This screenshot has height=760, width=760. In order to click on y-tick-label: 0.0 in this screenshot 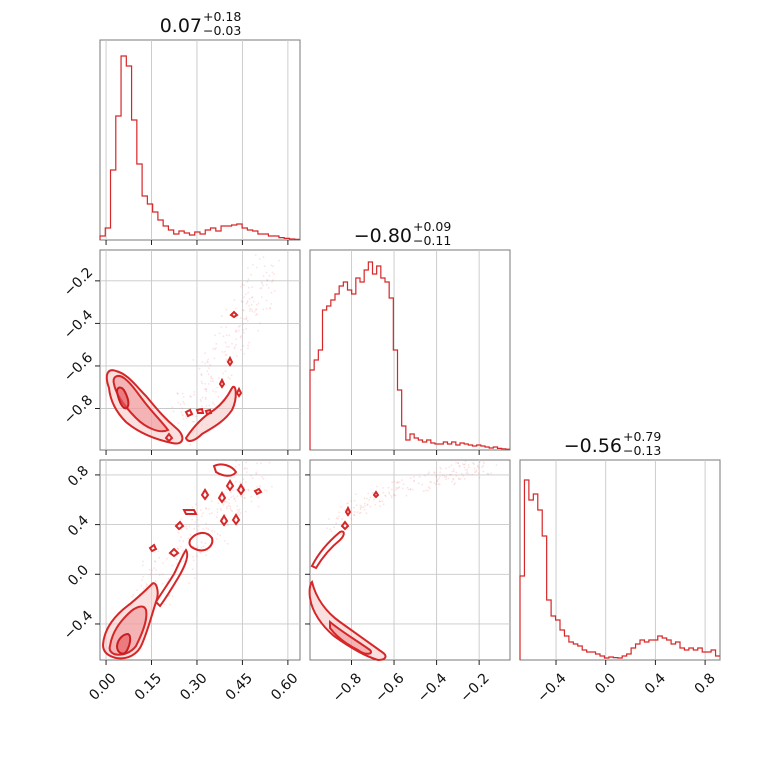, I will do `click(78, 575)`.